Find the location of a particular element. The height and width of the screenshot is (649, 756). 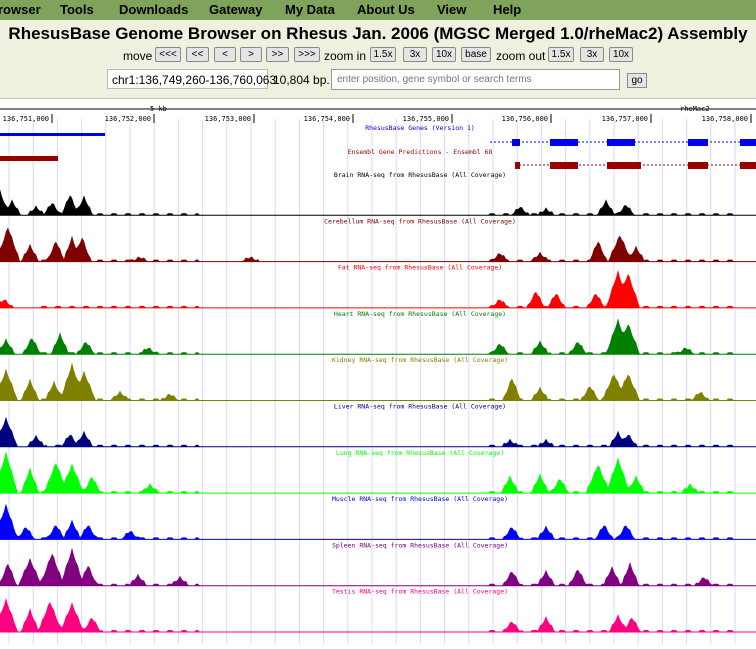

track-label-ensembl: Ensembl Gene Predictions - Ensembl 68 is located at coordinates (420, 152).